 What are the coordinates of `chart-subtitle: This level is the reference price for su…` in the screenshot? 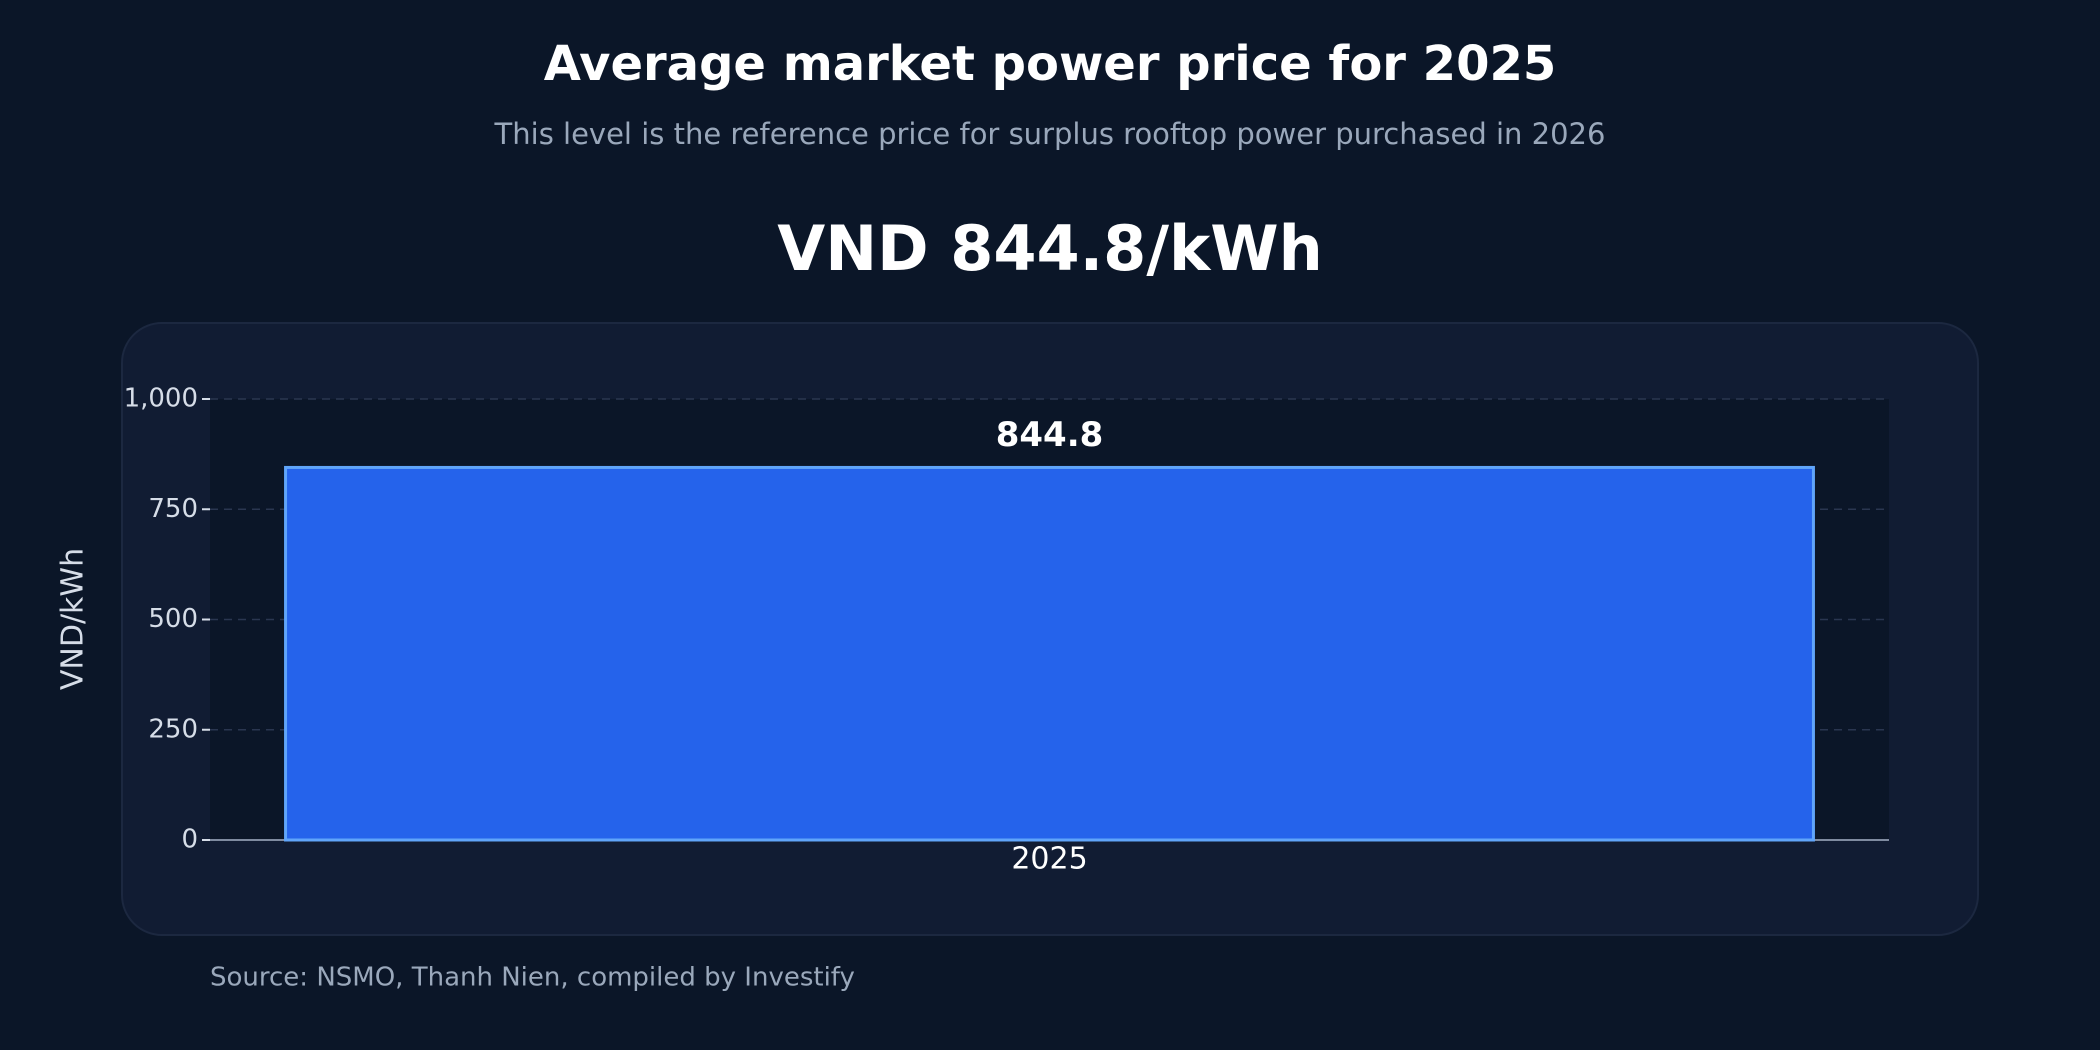 It's located at (1050, 134).